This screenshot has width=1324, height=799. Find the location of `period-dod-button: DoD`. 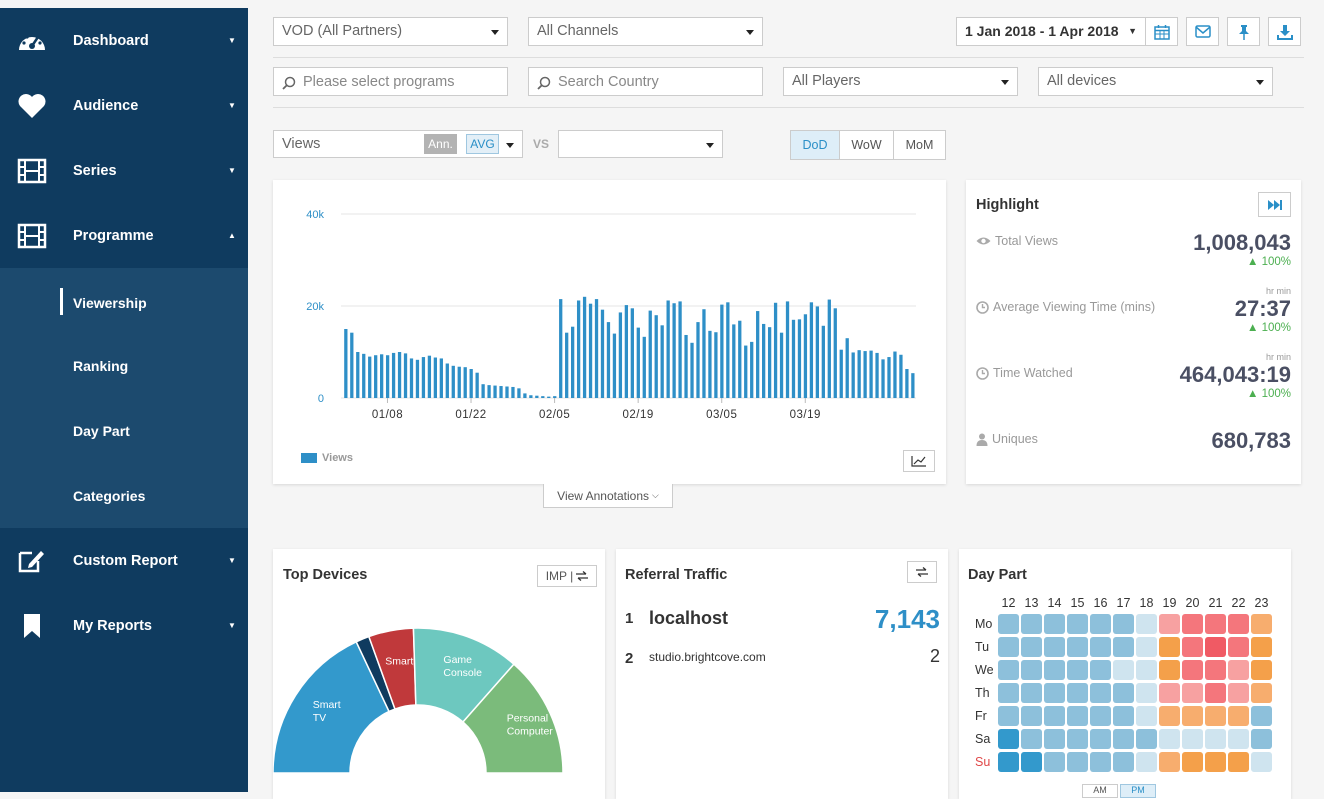

period-dod-button: DoD is located at coordinates (815, 145).